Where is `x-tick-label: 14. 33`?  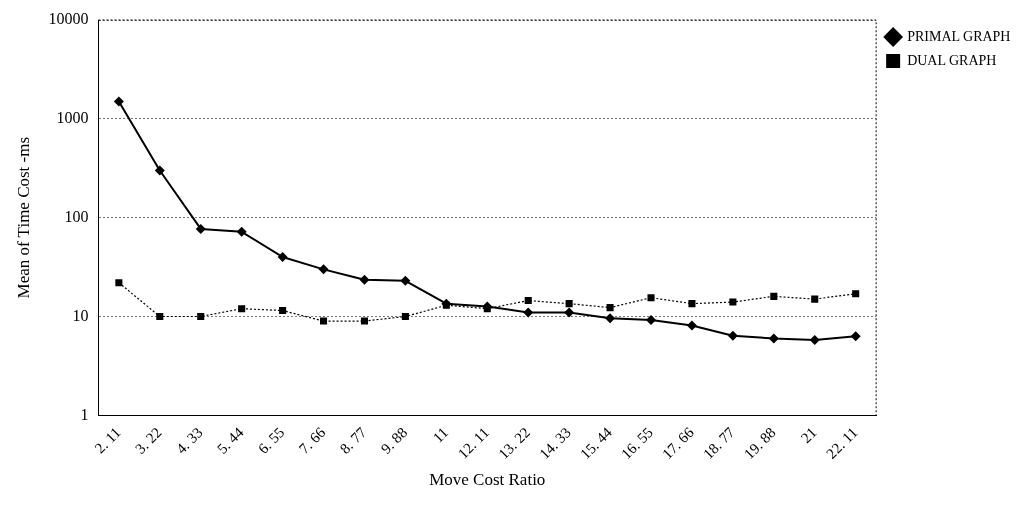 x-tick-label: 14. 33 is located at coordinates (555, 443).